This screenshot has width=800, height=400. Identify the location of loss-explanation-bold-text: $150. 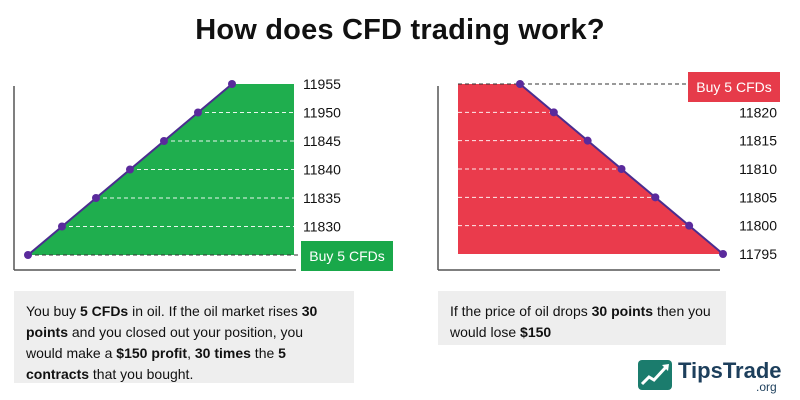
(536, 332).